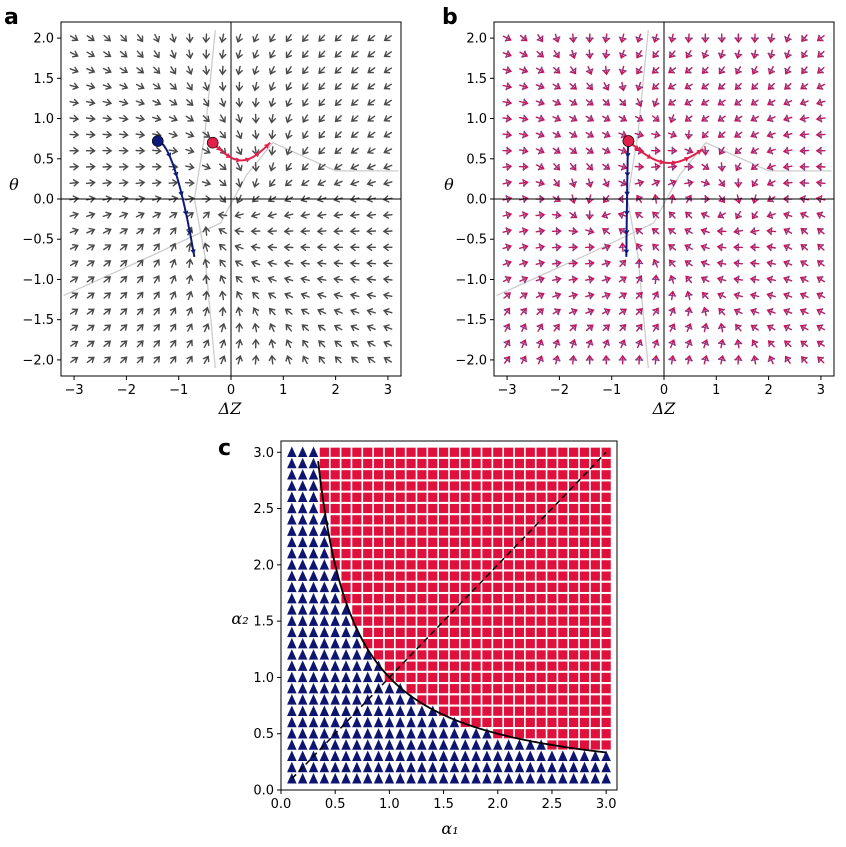  What do you see at coordinates (263, 565) in the screenshot?
I see `panel-c-ytick-label: 2.0` at bounding box center [263, 565].